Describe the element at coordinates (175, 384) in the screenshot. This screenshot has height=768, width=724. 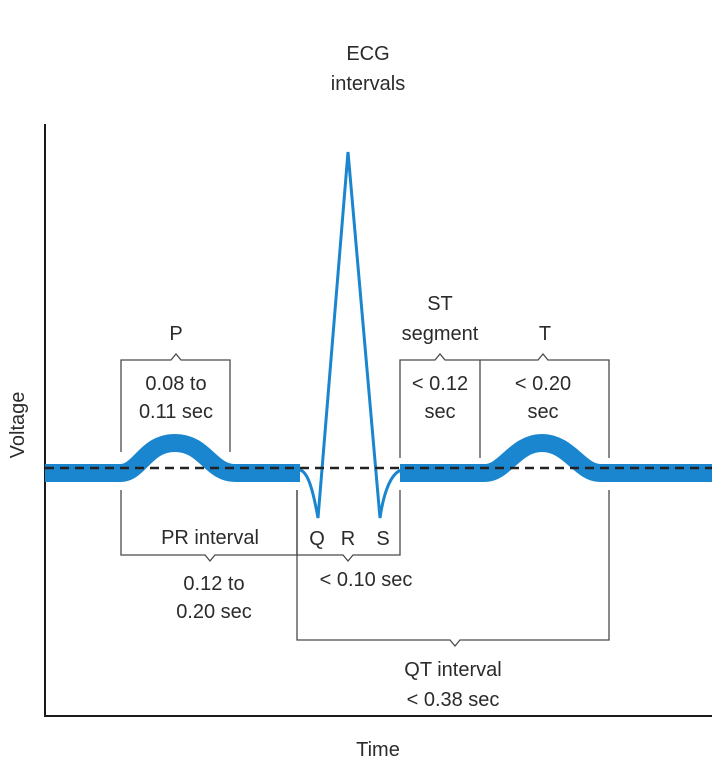
I see `p-wave-duration-line-1: 0.08 to` at that location.